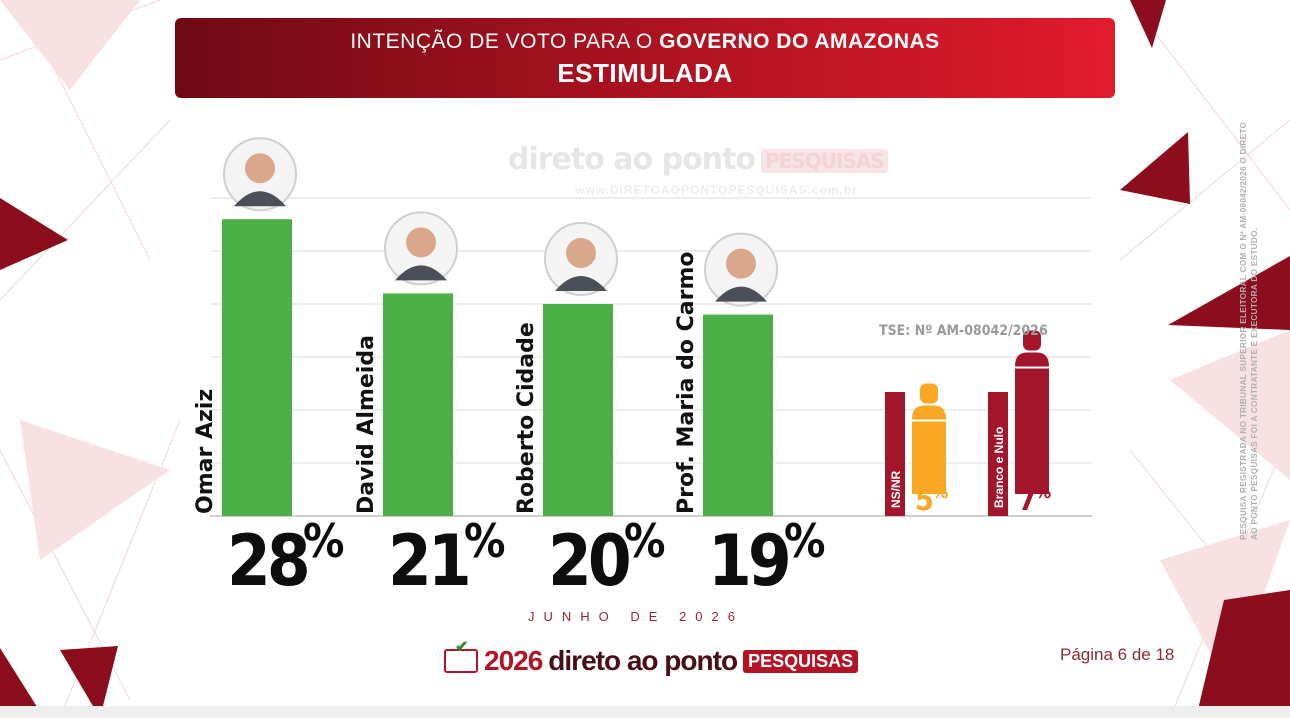  I want to click on value-label: 7, so click(1027, 500).